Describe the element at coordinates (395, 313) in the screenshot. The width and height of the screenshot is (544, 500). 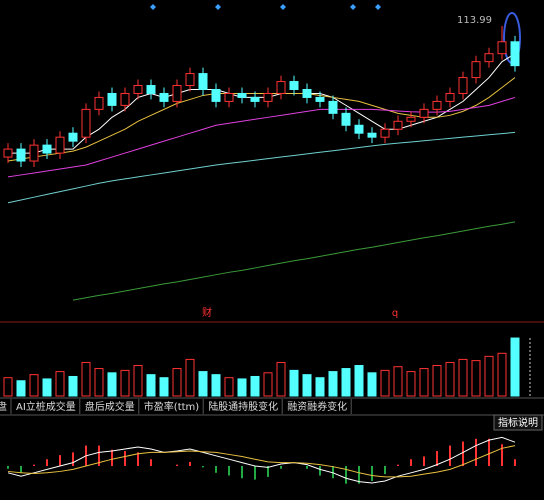
I see `event-marker: q` at that location.